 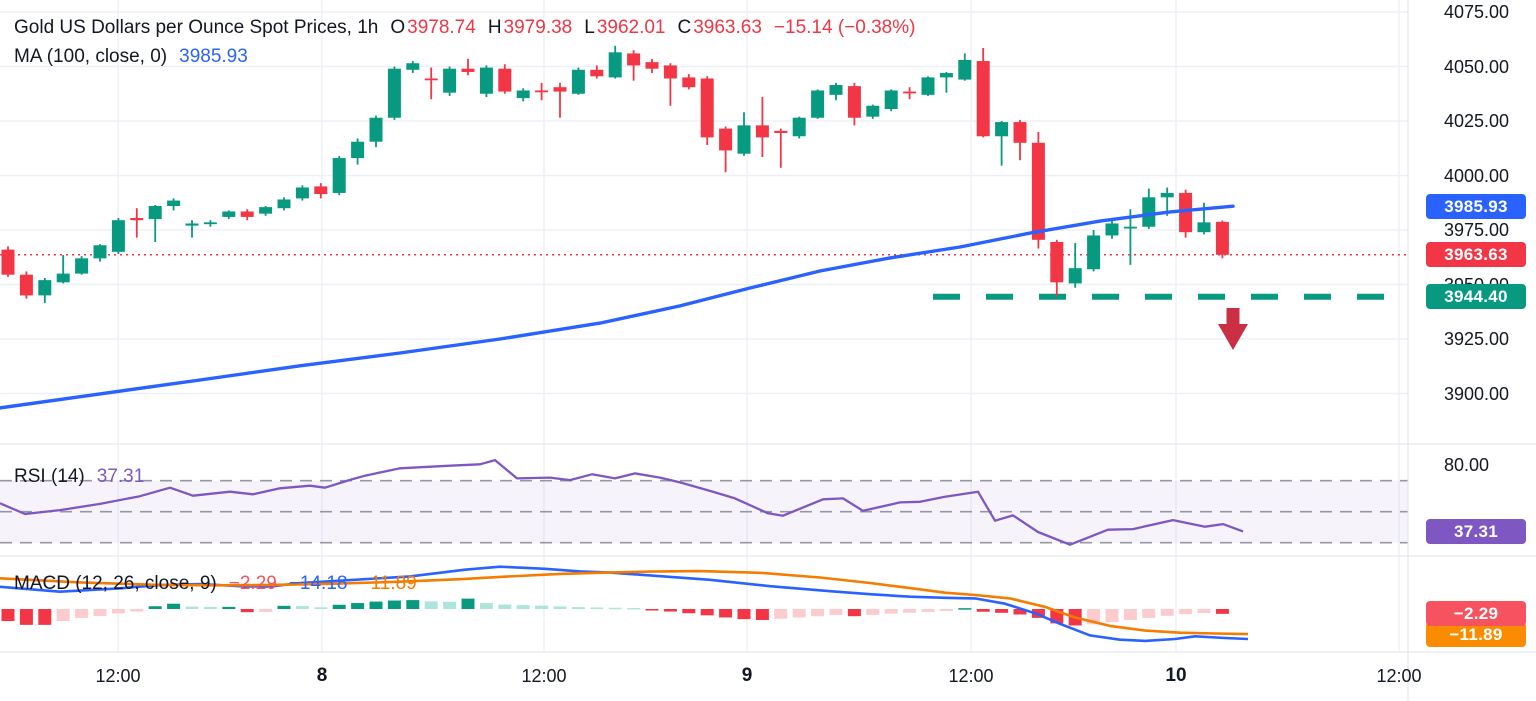 What do you see at coordinates (1233, 329) in the screenshot?
I see `down-arrow-annotation` at bounding box center [1233, 329].